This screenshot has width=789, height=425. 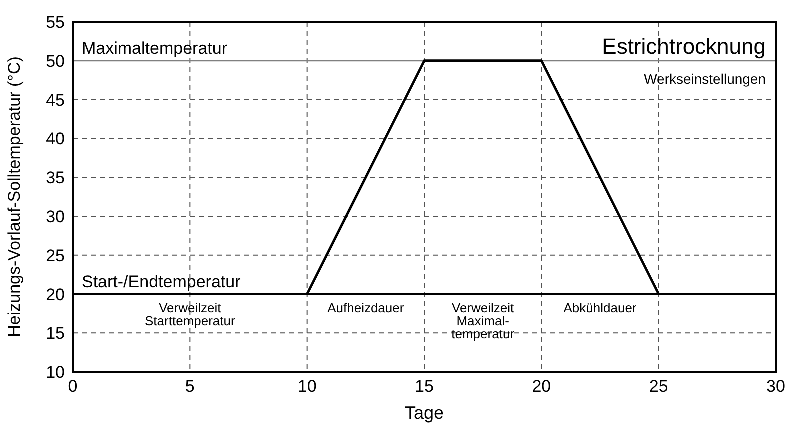 I want to click on y-tick-label: 45, so click(x=55, y=100).